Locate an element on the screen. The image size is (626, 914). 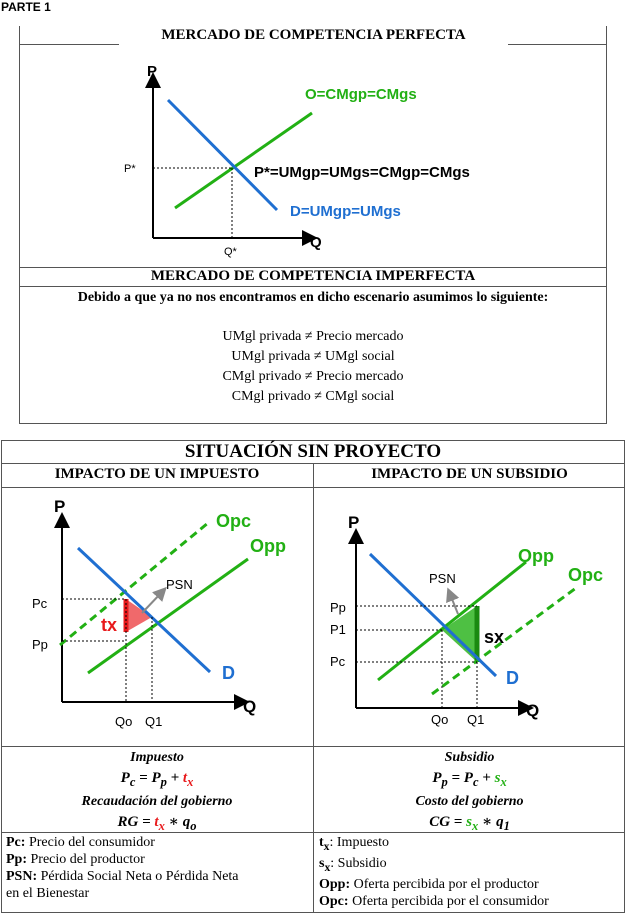
top-frame-right is located at coordinates (606, 225).